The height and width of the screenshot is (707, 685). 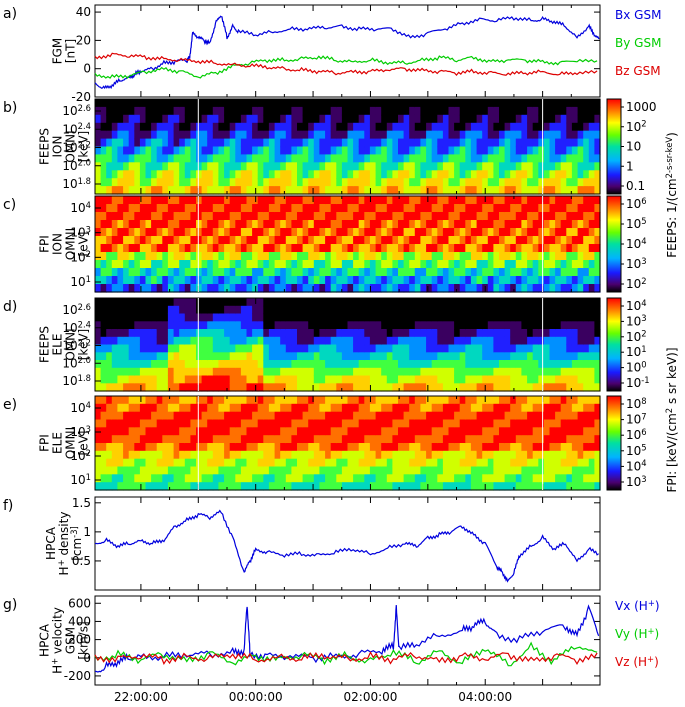 What do you see at coordinates (346, 64) in the screenshot?
I see `series-line-bz-gsm` at bounding box center [346, 64].